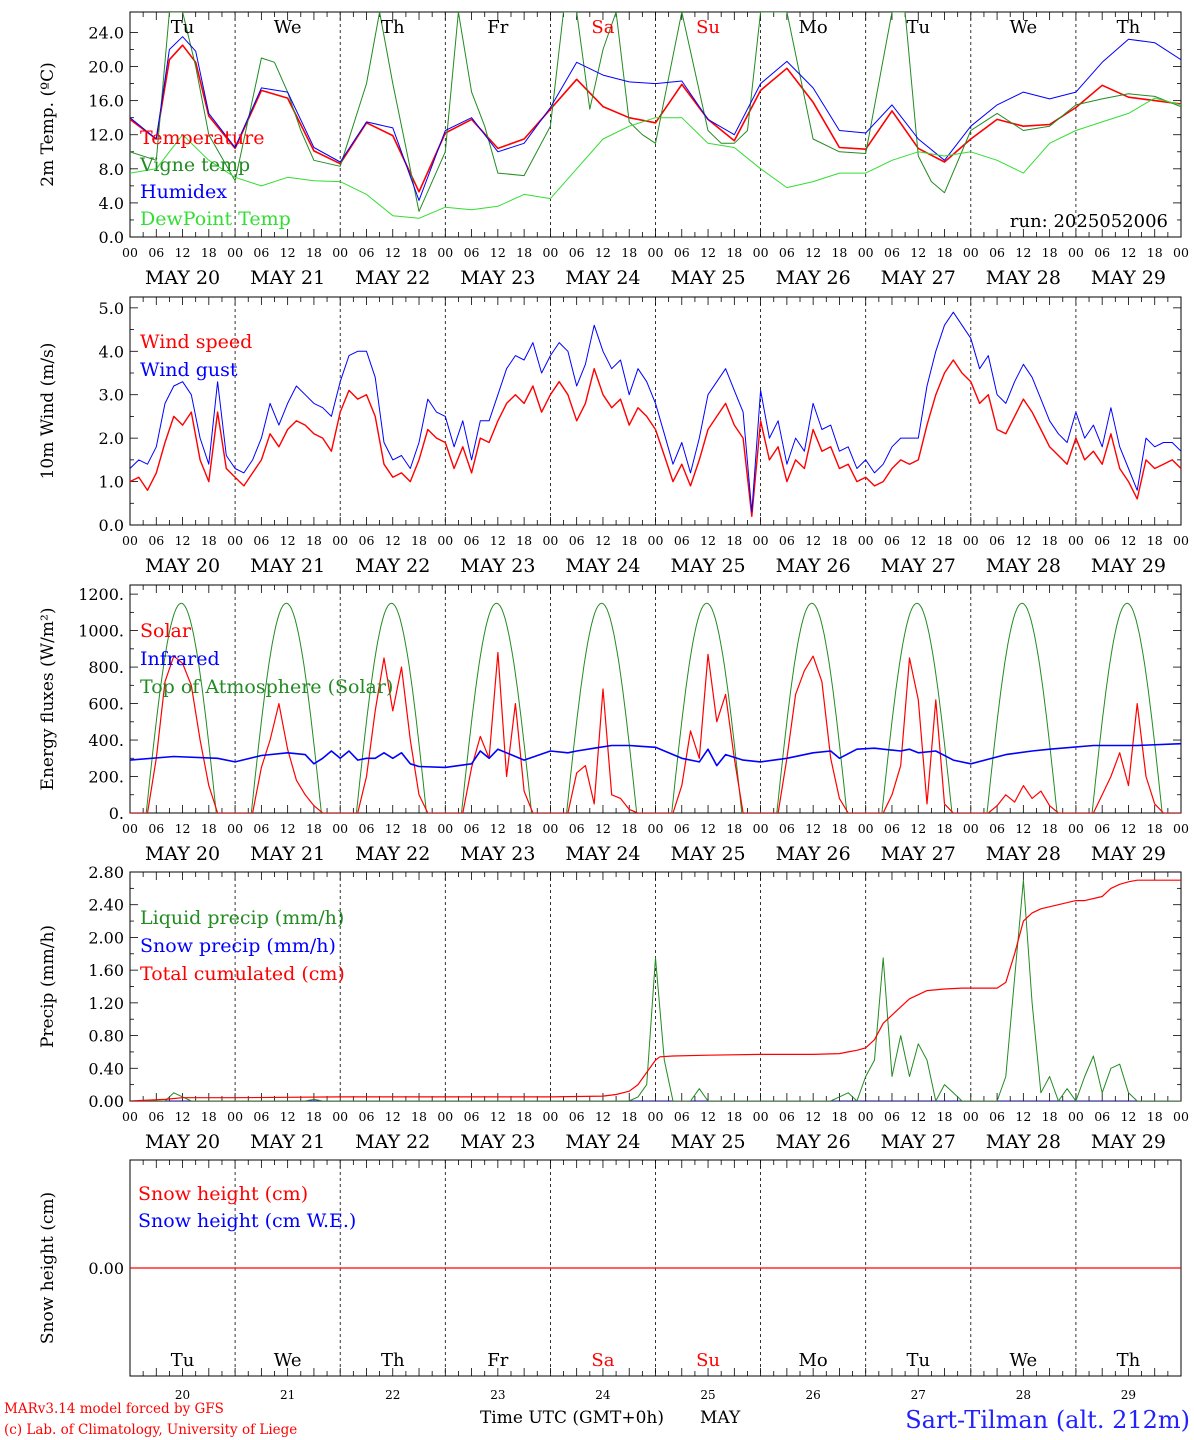 The height and width of the screenshot is (1440, 1194). Describe the element at coordinates (182, 1395) in the screenshot. I see `day-number-label: 20` at that location.